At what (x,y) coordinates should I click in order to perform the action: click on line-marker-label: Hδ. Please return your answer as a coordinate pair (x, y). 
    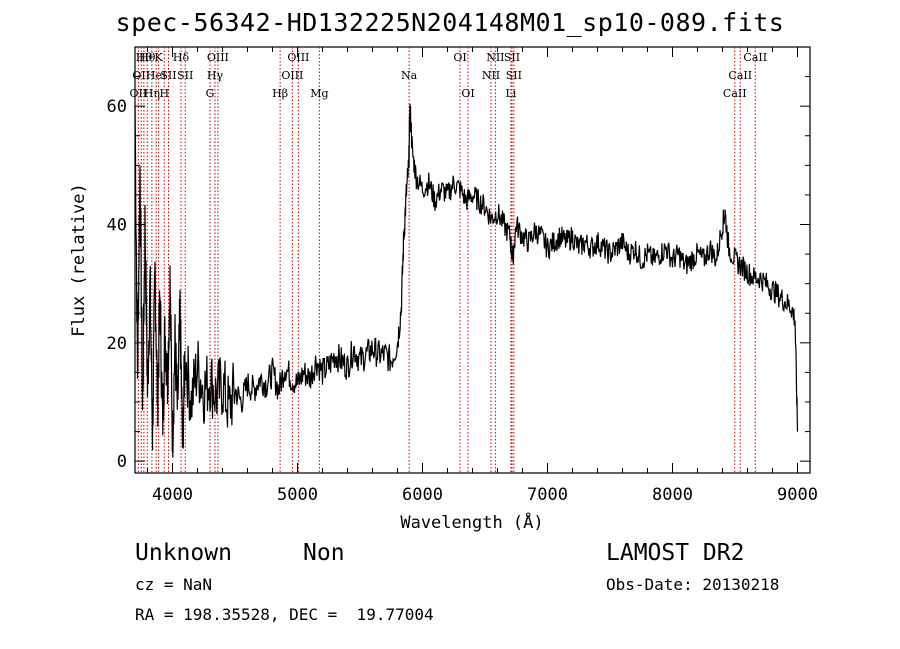
    Looking at the image, I should click on (181, 57).